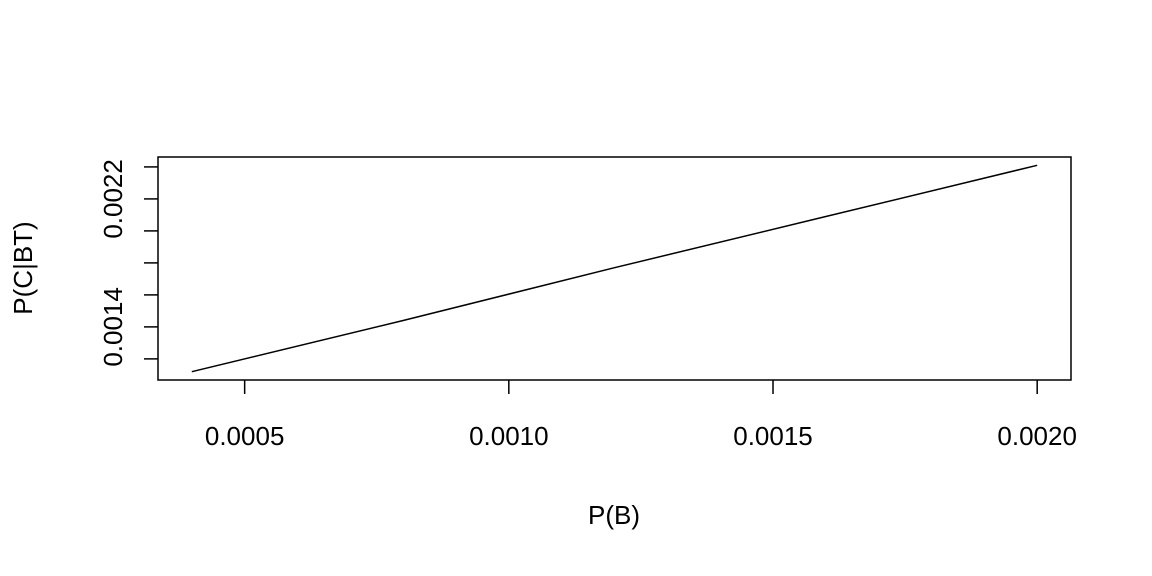  I want to click on y-axis-title: P(C|BT), so click(23, 267).